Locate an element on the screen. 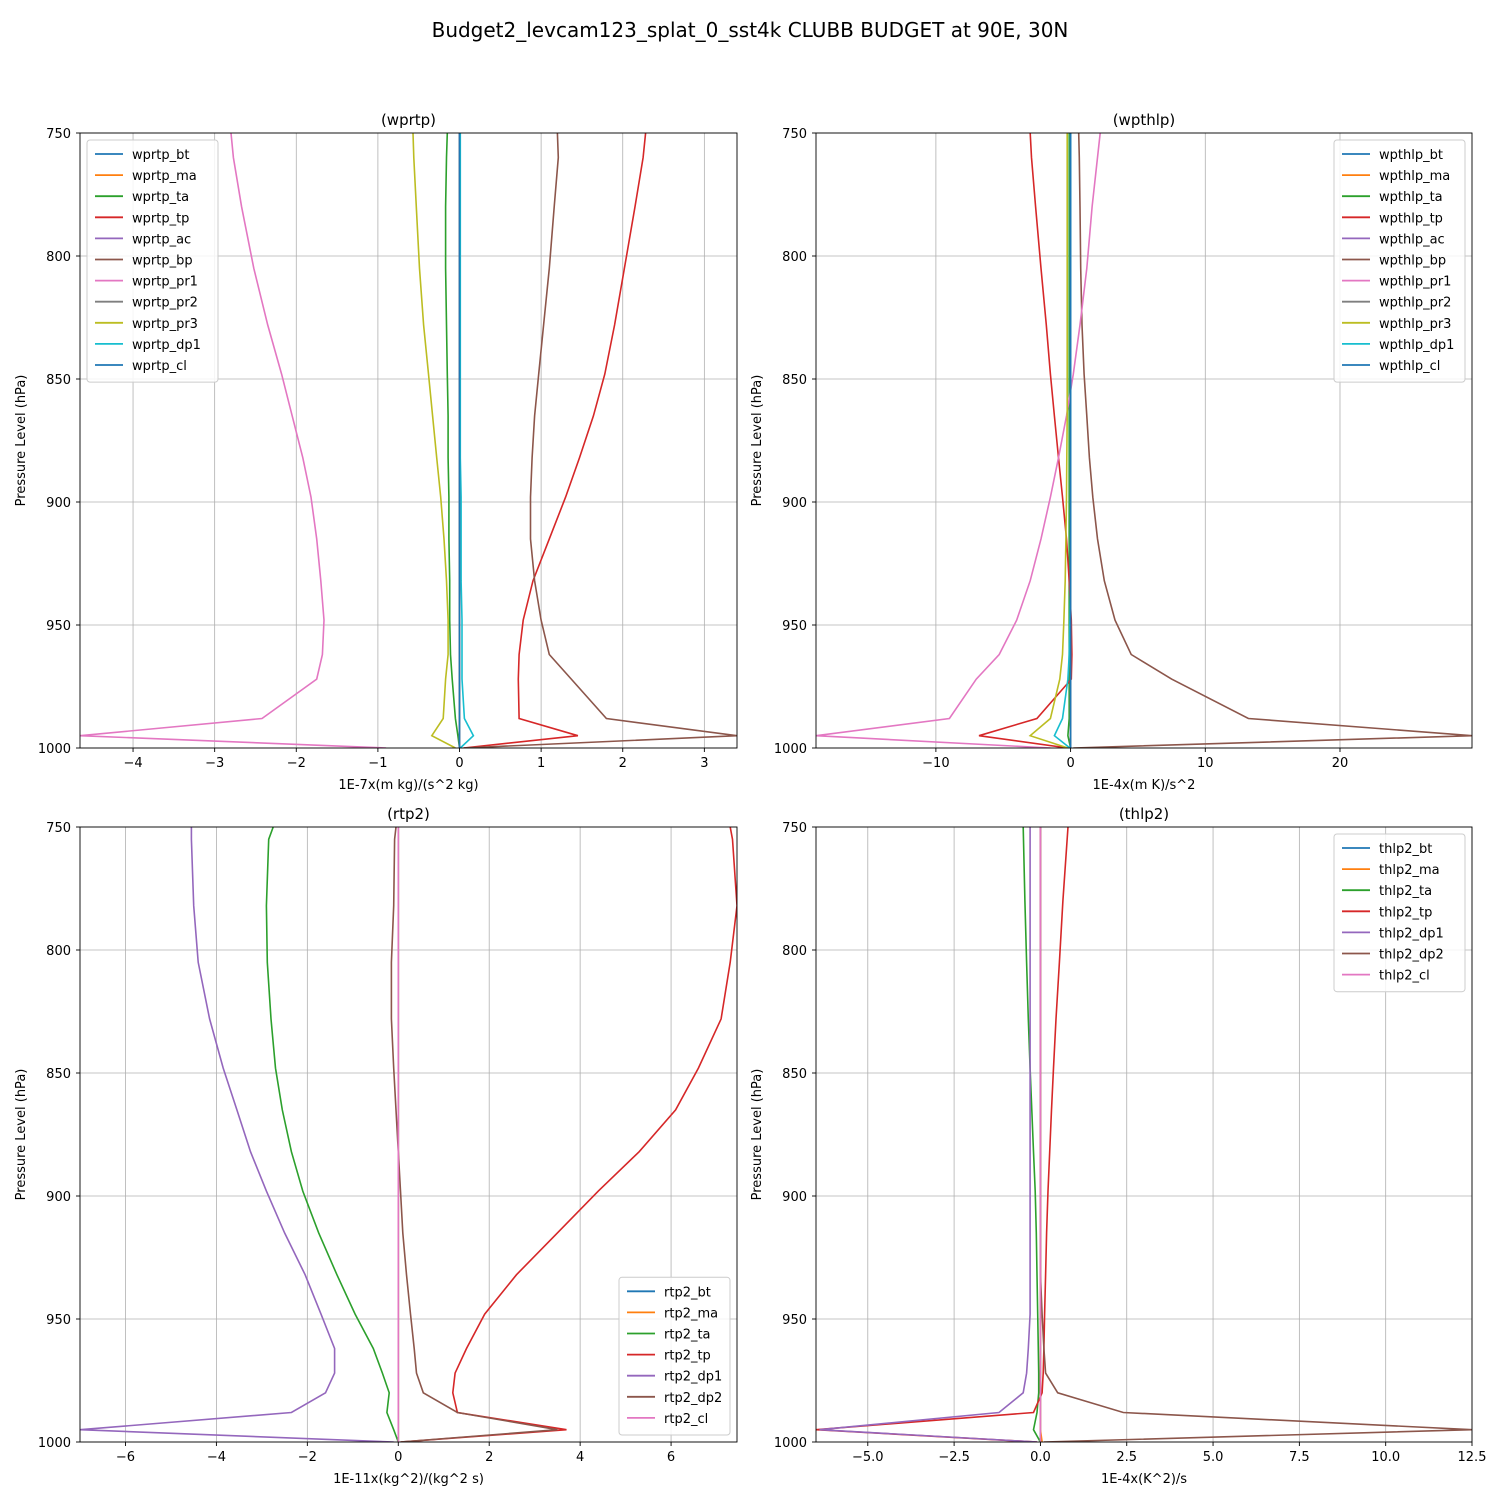 Image resolution: width=1500 pixels, height=1500 pixels. series-line-thlp2_tp is located at coordinates (942, 1134).